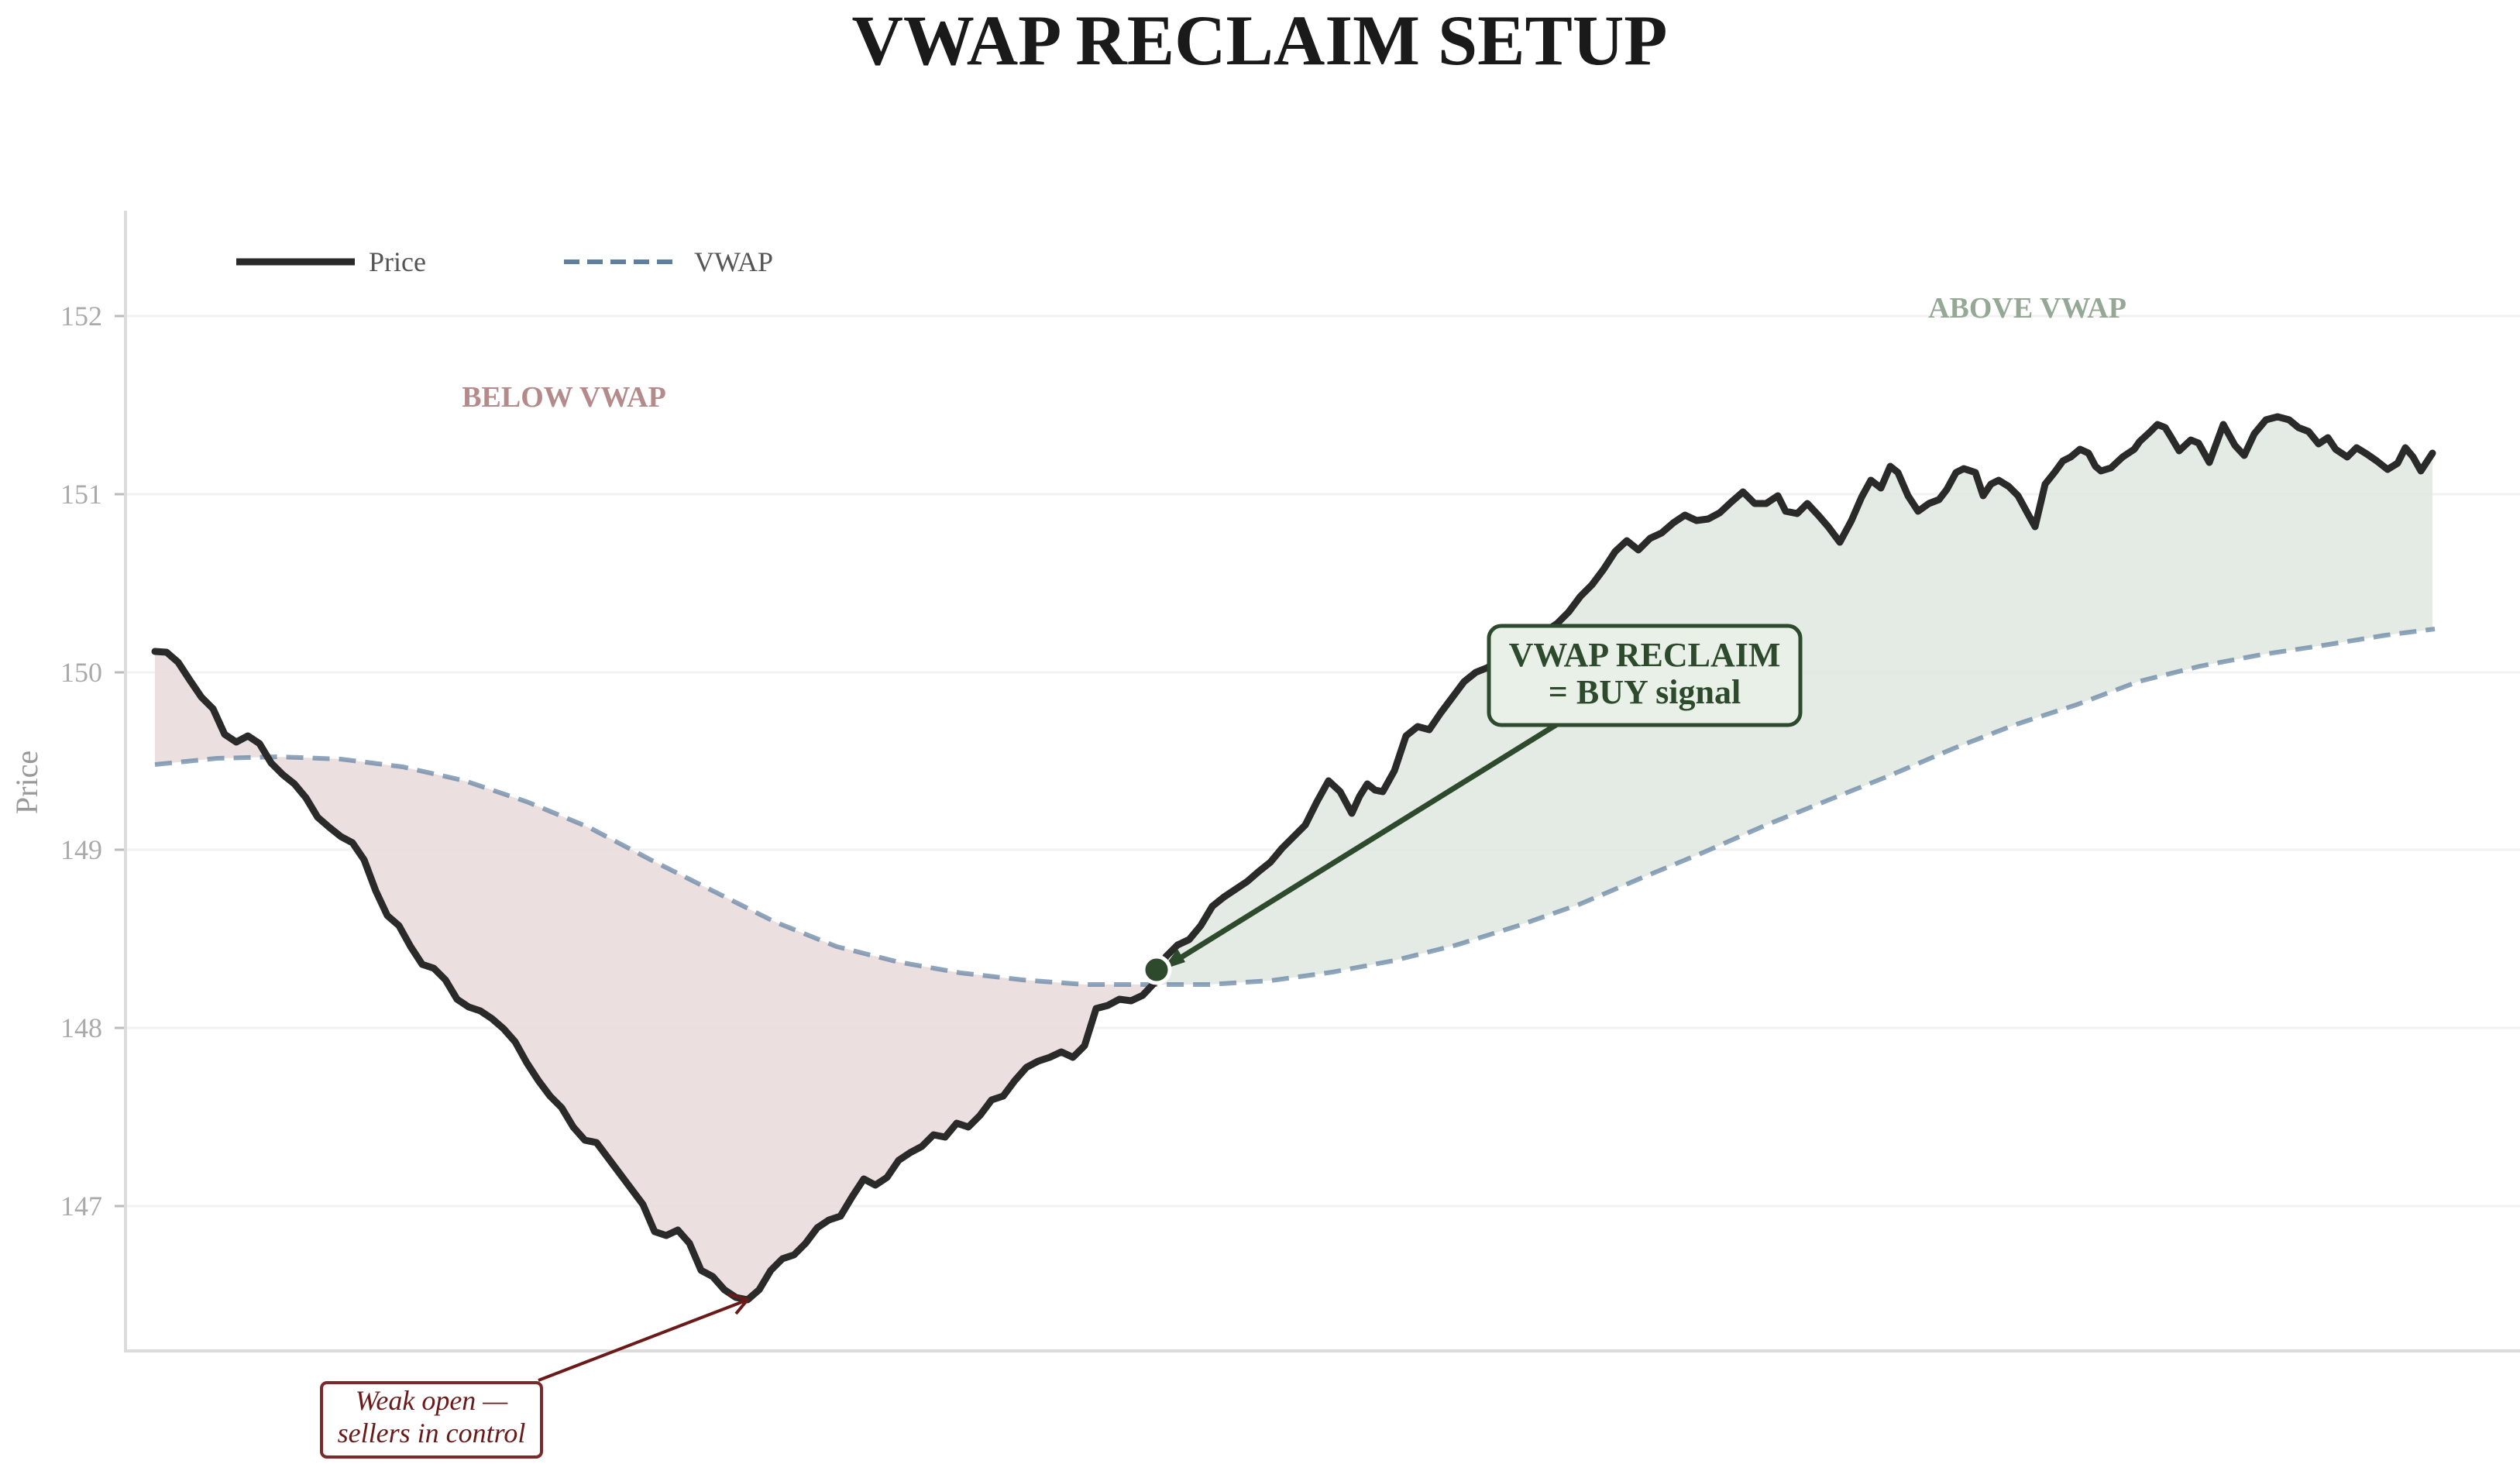 The height and width of the screenshot is (1464, 2520). I want to click on buy-signal-line2: = BUY signal, so click(1645, 692).